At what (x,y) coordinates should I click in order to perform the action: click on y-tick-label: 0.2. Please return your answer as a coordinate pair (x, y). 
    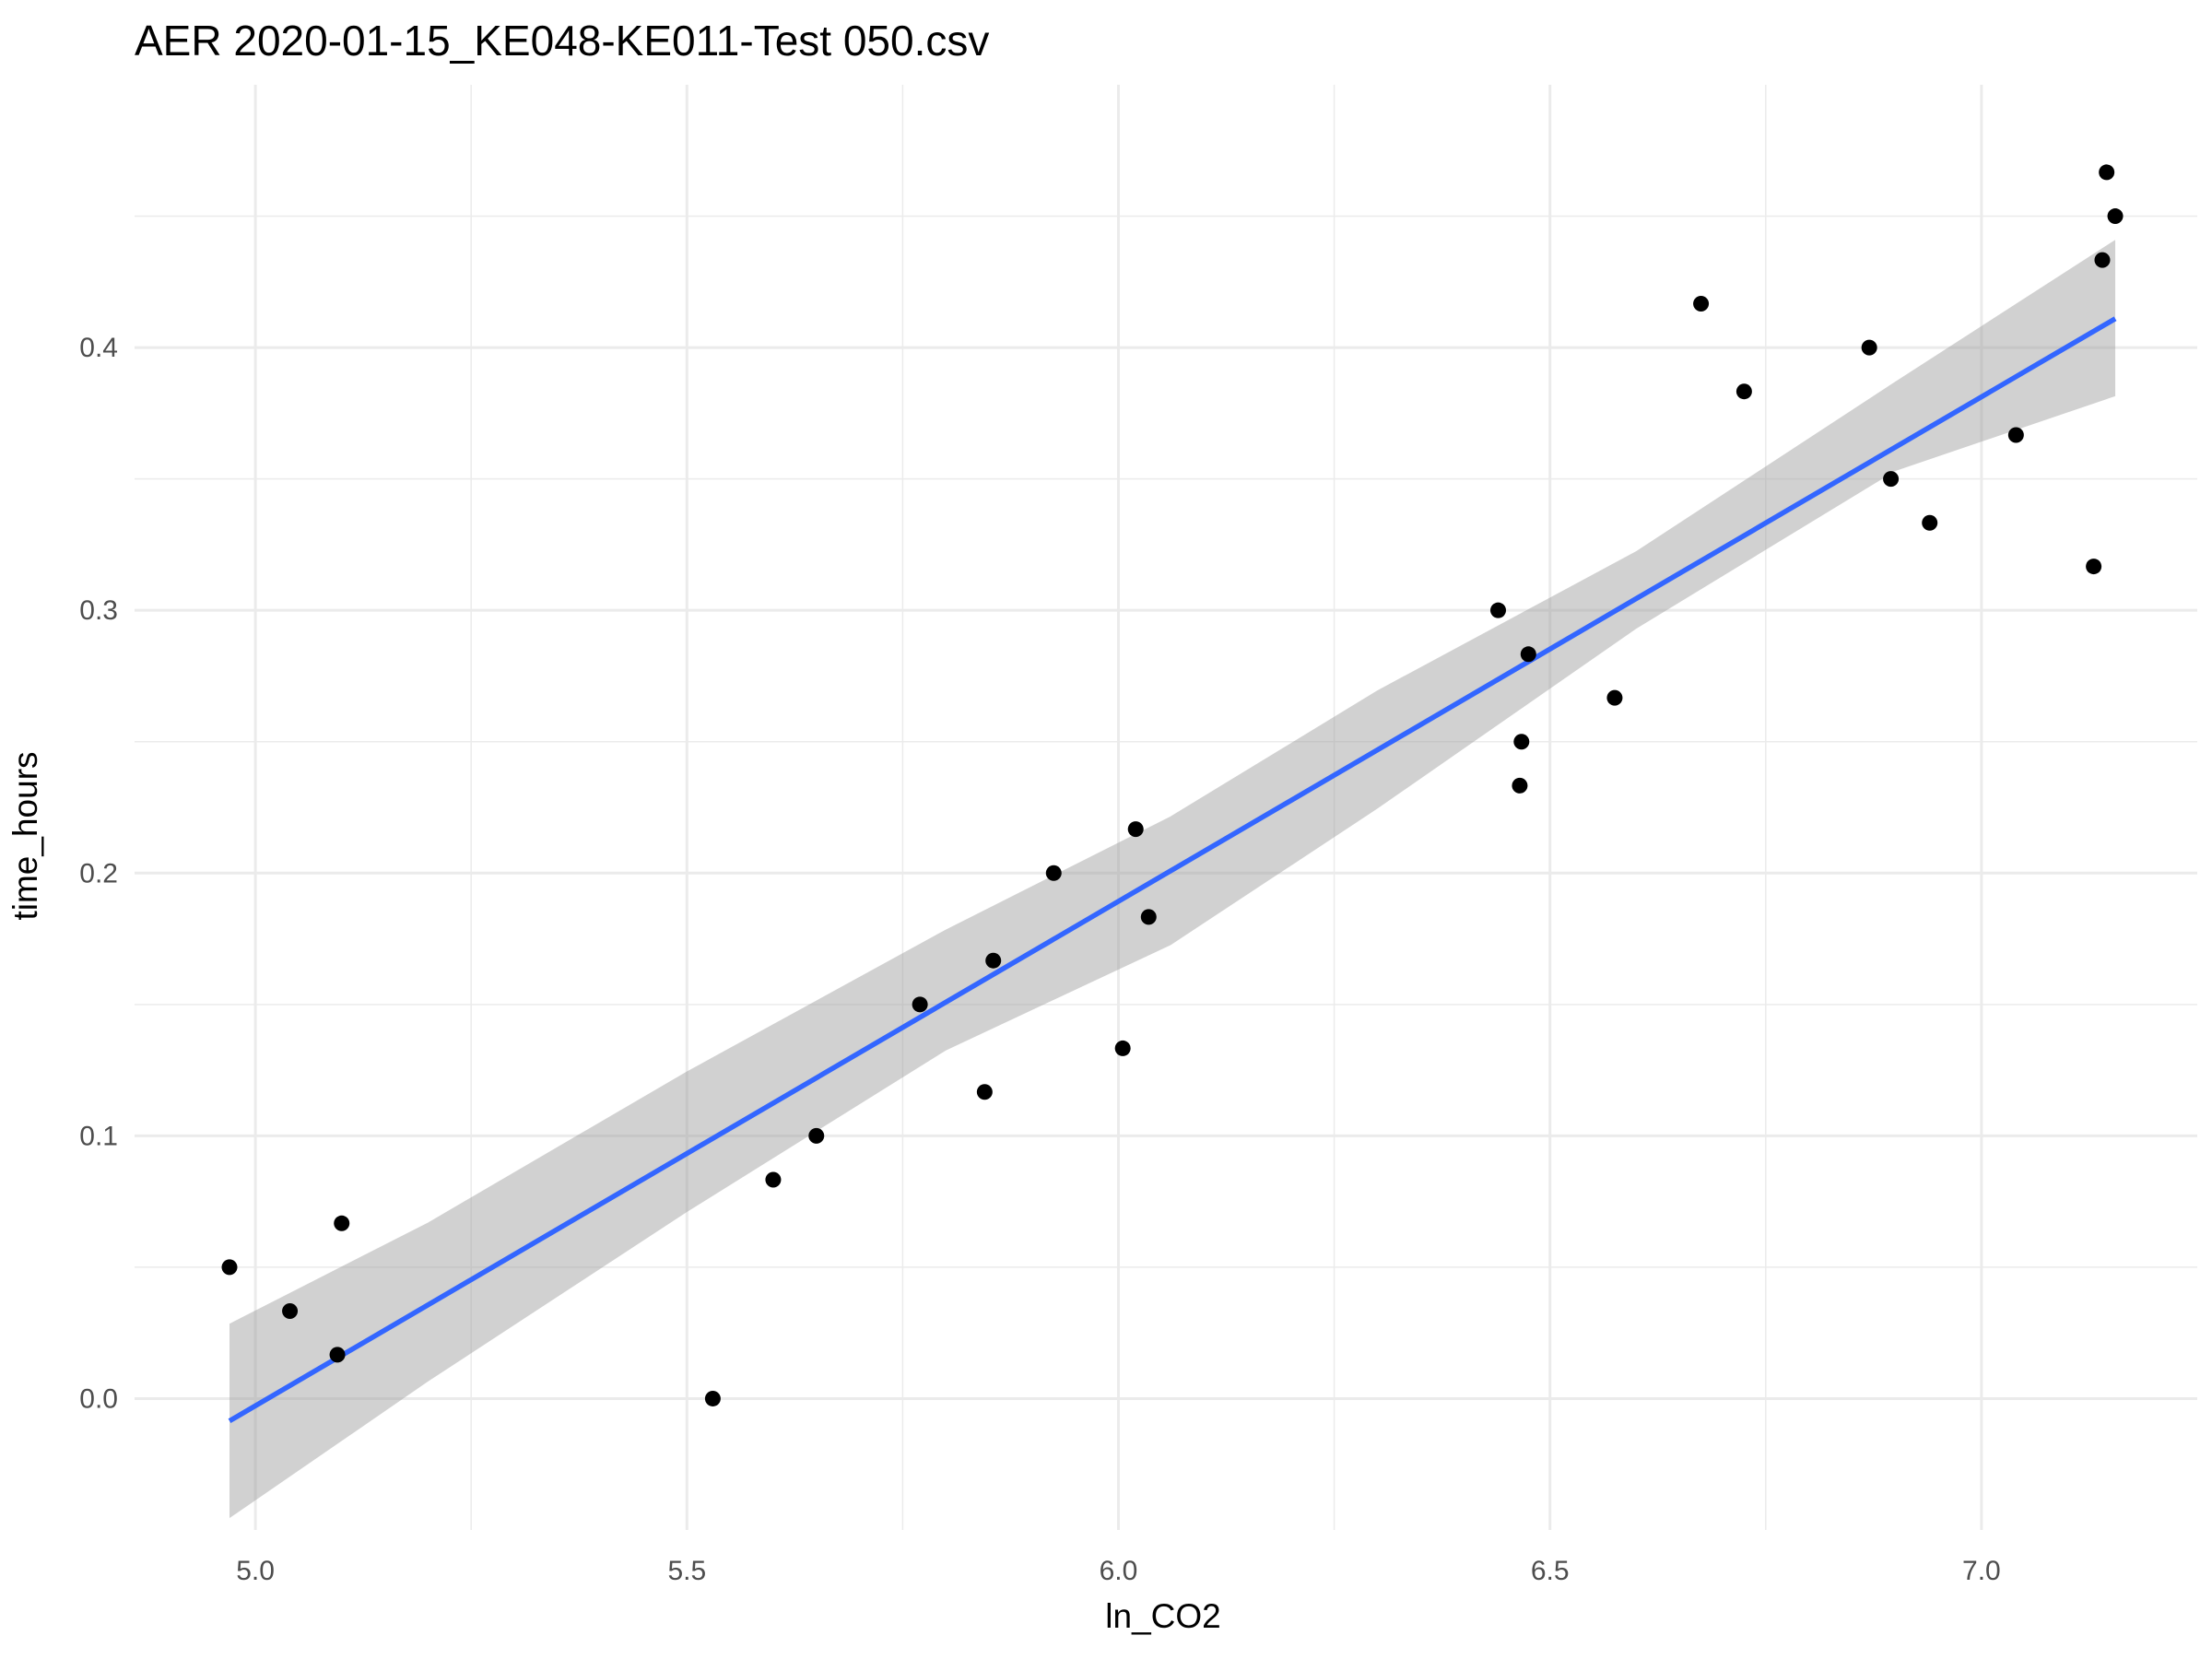
    Looking at the image, I should click on (98, 873).